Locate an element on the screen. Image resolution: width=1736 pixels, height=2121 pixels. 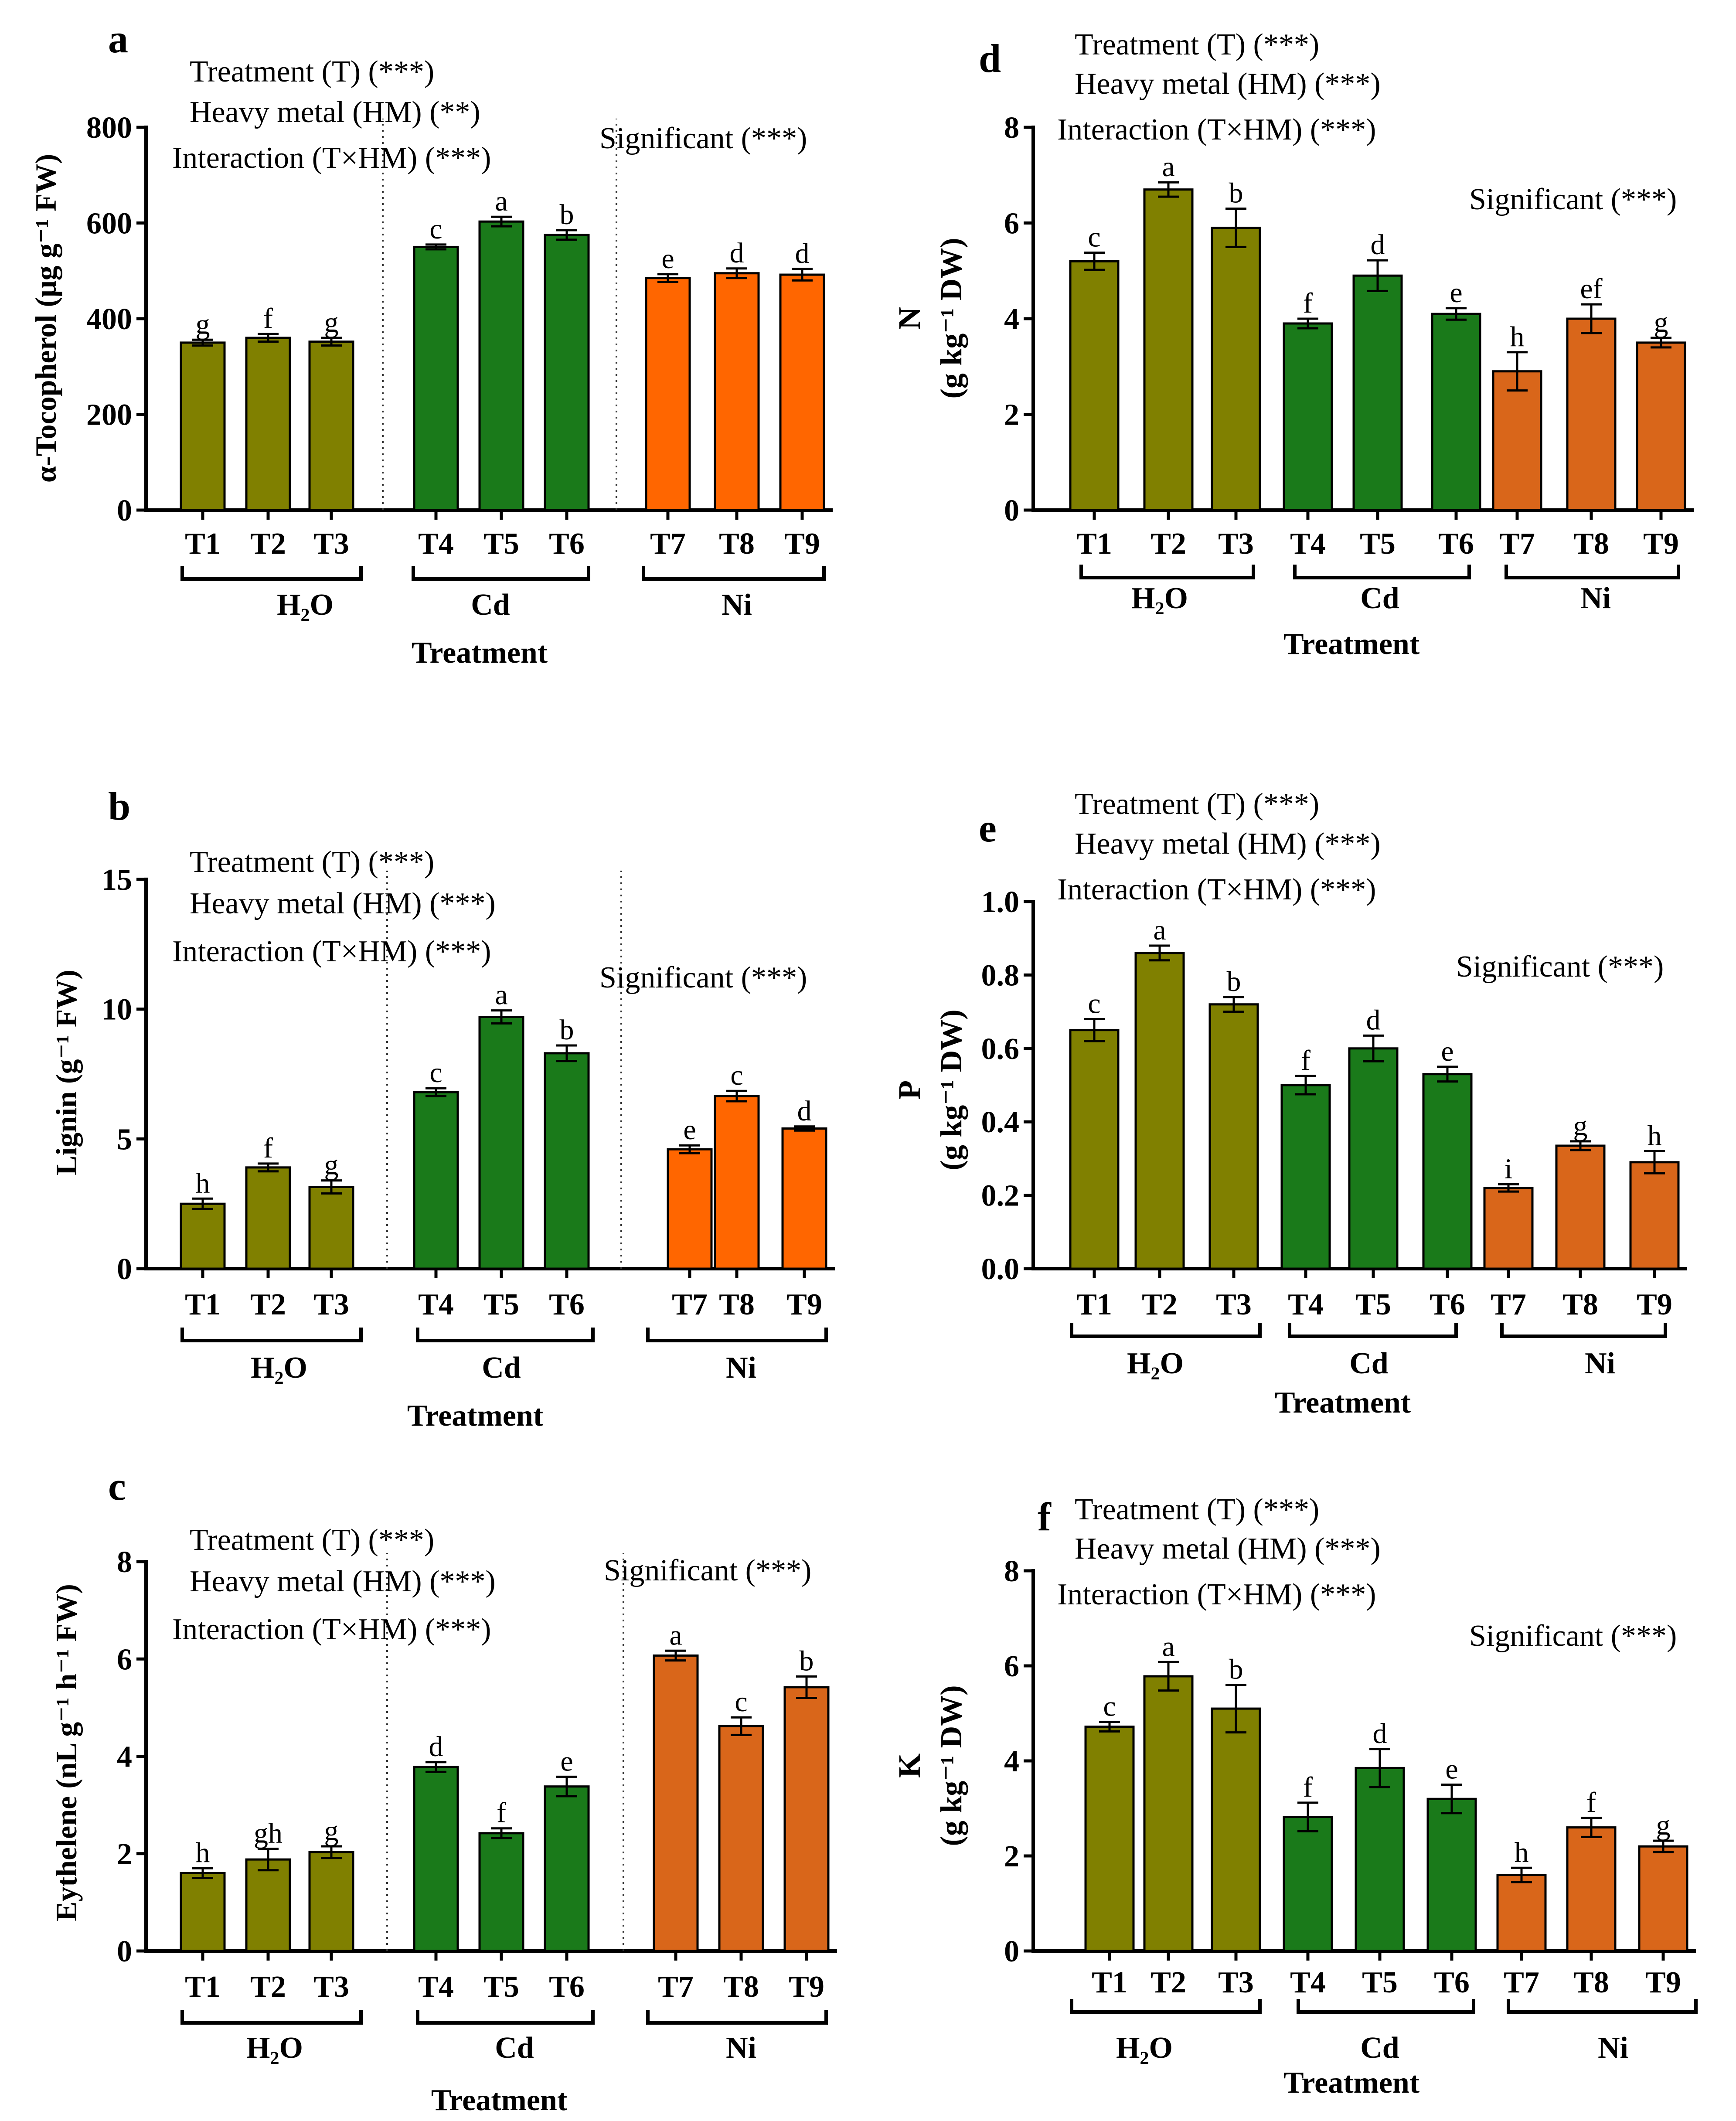
y-tick-label: 8 is located at coordinates (1011, 1572).